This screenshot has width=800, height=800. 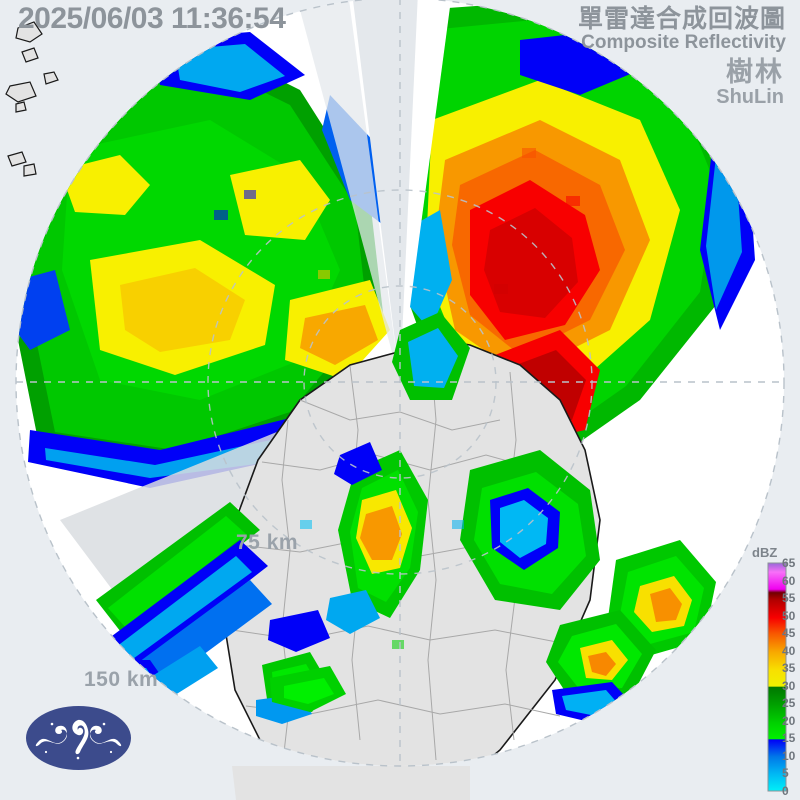 I want to click on range-ring-label-150km: 150 km, so click(x=121, y=679).